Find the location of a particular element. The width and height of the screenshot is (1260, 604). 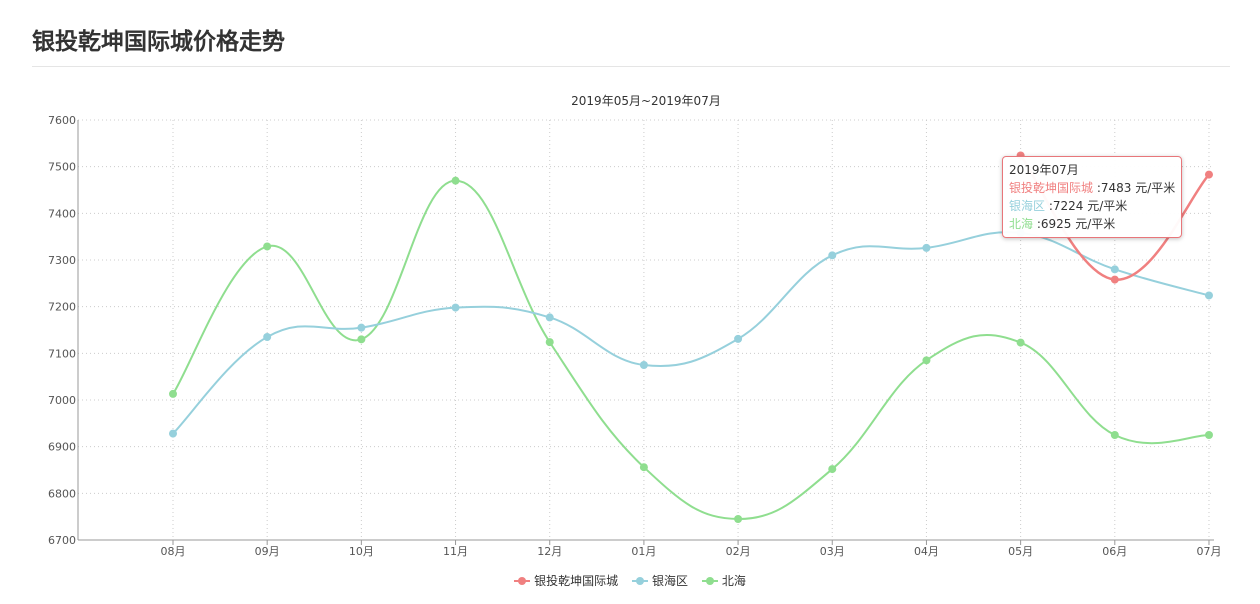

y-tick-label: 7600 is located at coordinates (62, 120).